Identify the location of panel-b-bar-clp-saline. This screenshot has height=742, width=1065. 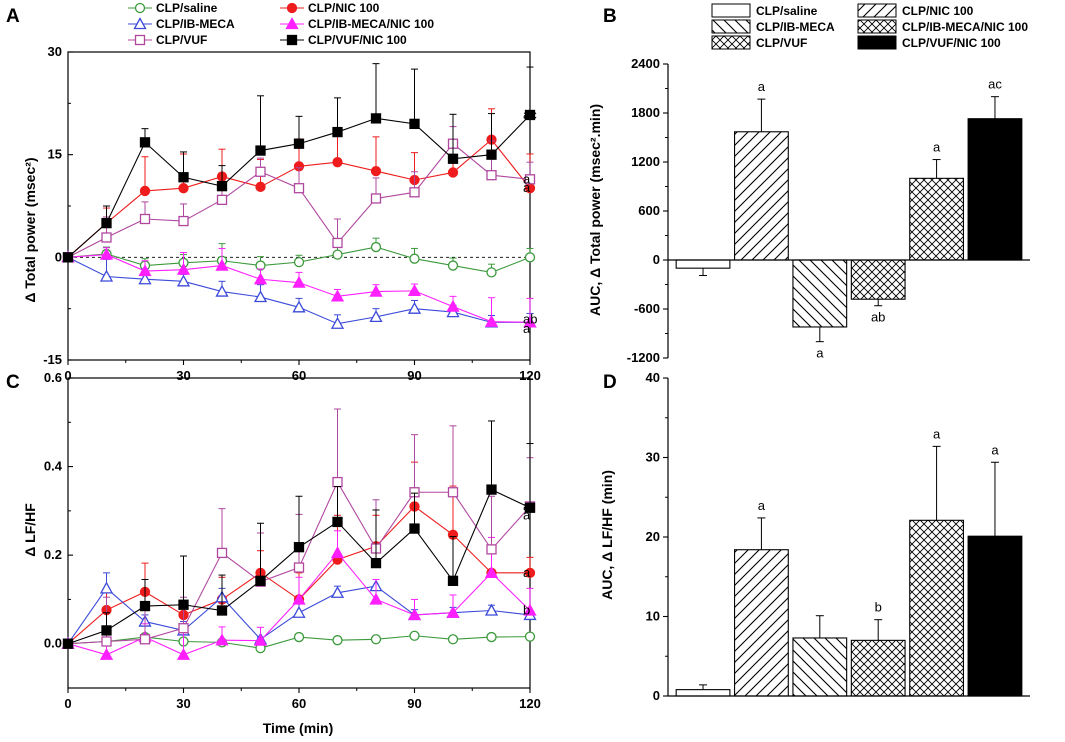
(703, 268).